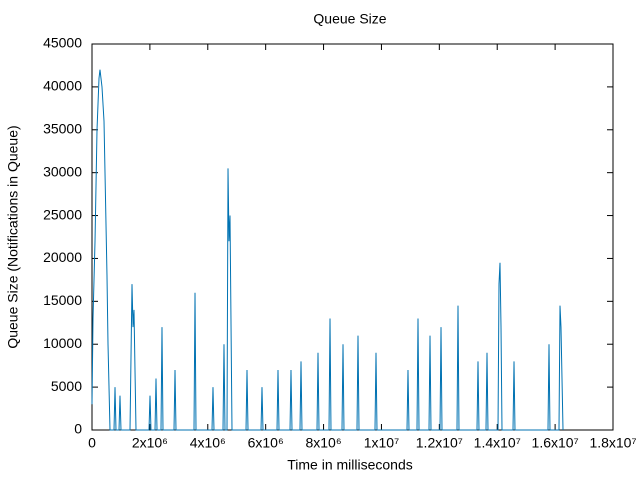 The image size is (640, 485). What do you see at coordinates (62, 86) in the screenshot?
I see `y-tick-label: 40000` at bounding box center [62, 86].